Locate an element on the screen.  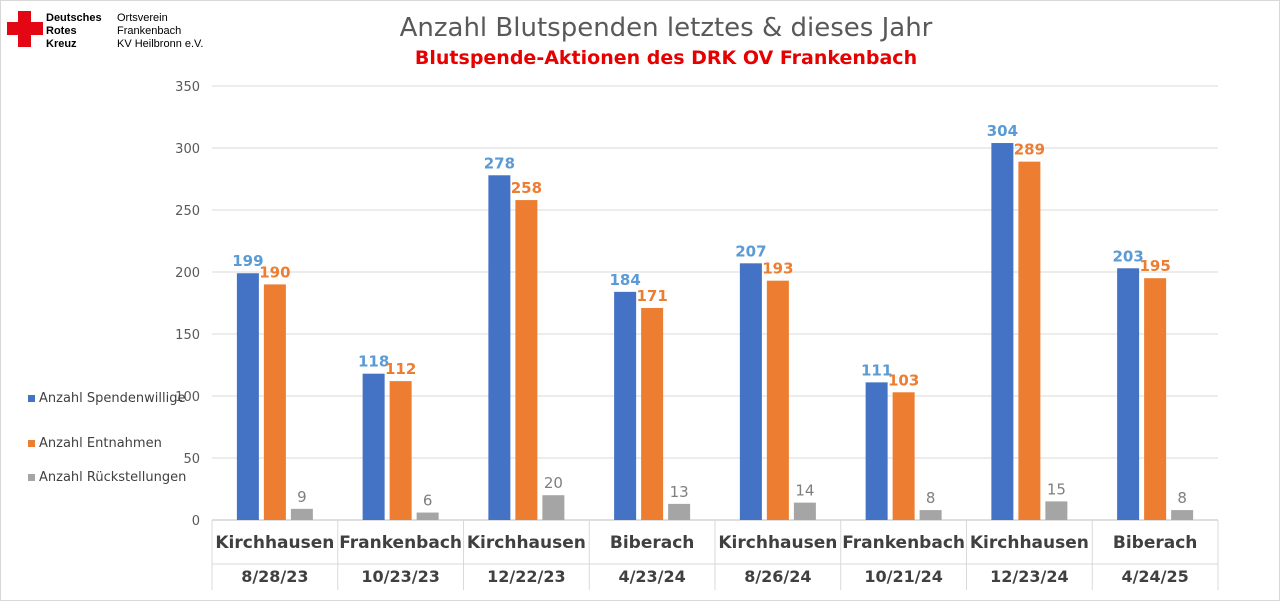
data-label: 195 is located at coordinates (1154, 266).